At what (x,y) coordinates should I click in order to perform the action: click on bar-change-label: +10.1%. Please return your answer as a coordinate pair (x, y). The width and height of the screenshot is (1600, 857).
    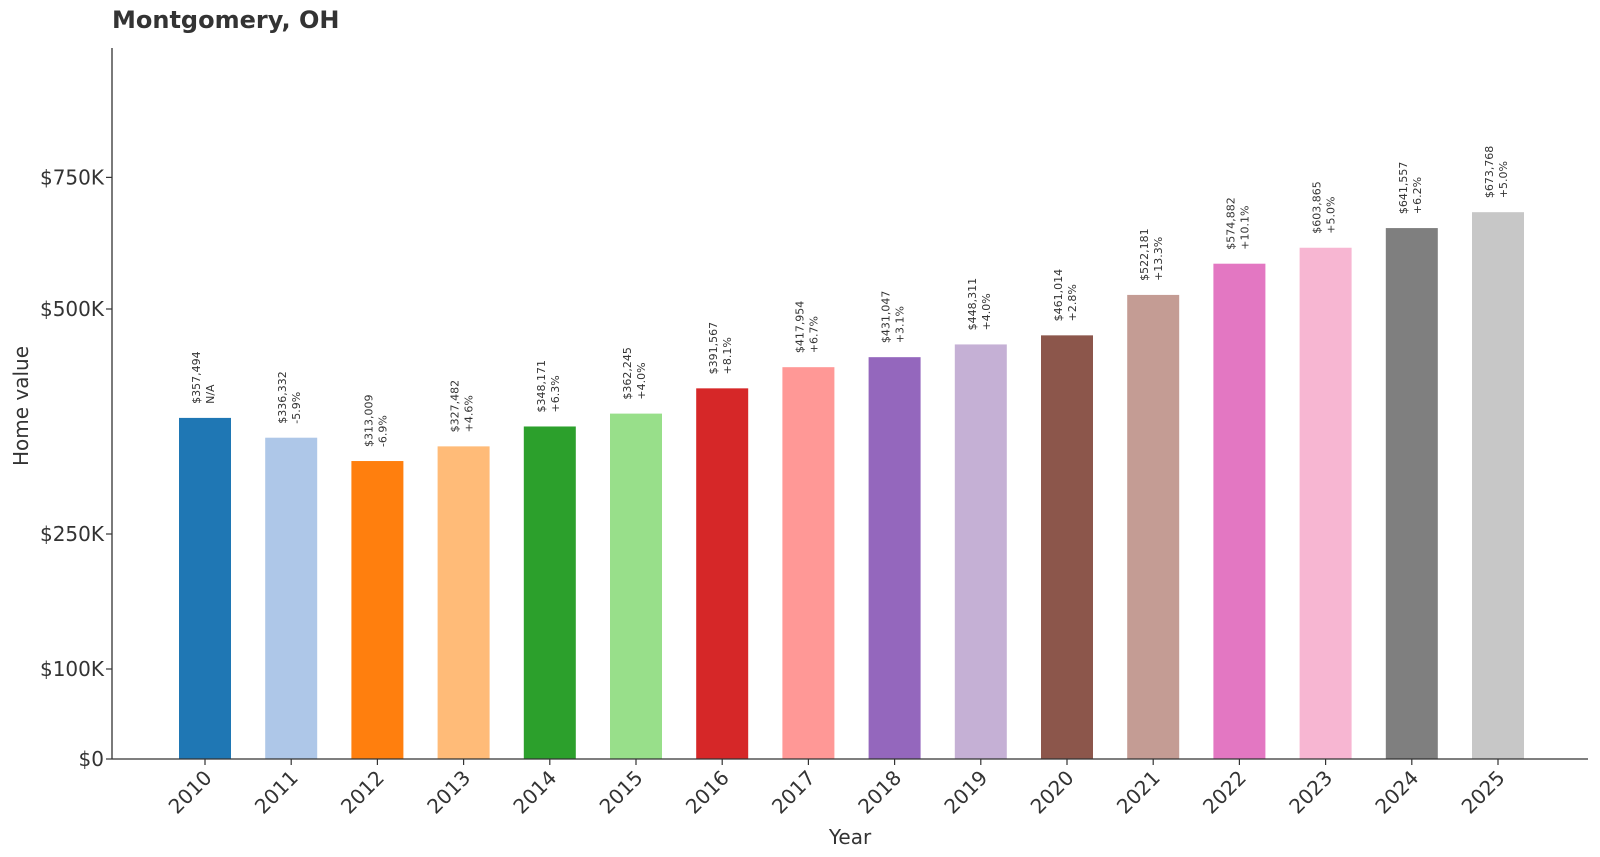
    Looking at the image, I should click on (1244, 228).